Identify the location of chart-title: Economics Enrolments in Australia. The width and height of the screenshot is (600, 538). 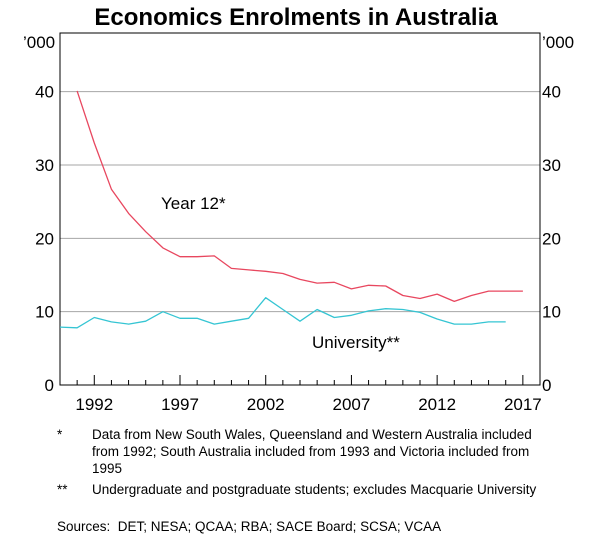
(296, 17).